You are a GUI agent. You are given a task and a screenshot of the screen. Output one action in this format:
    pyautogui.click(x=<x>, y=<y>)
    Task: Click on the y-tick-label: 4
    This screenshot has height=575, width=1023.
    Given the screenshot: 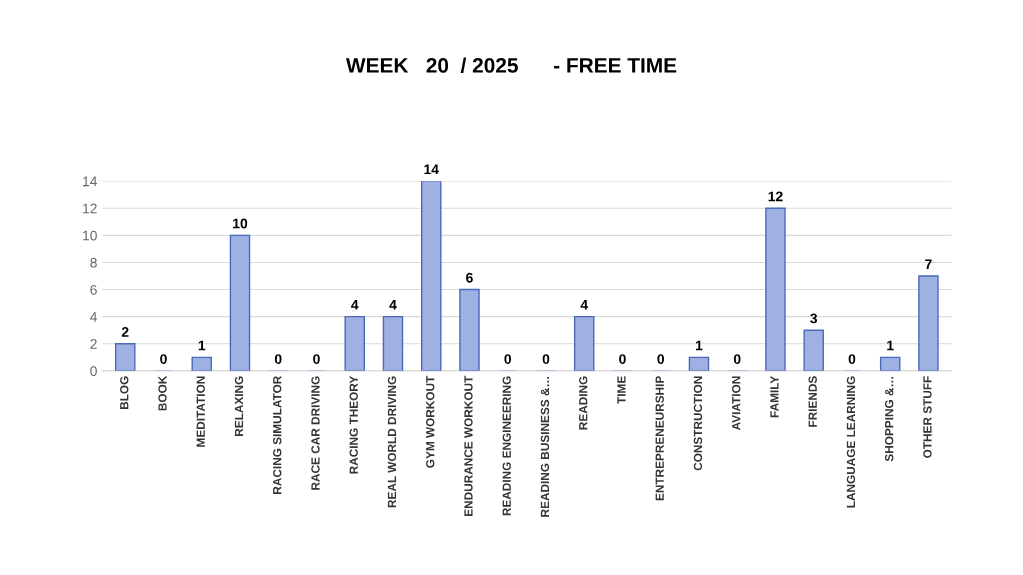 What is the action you would take?
    pyautogui.click(x=94, y=317)
    